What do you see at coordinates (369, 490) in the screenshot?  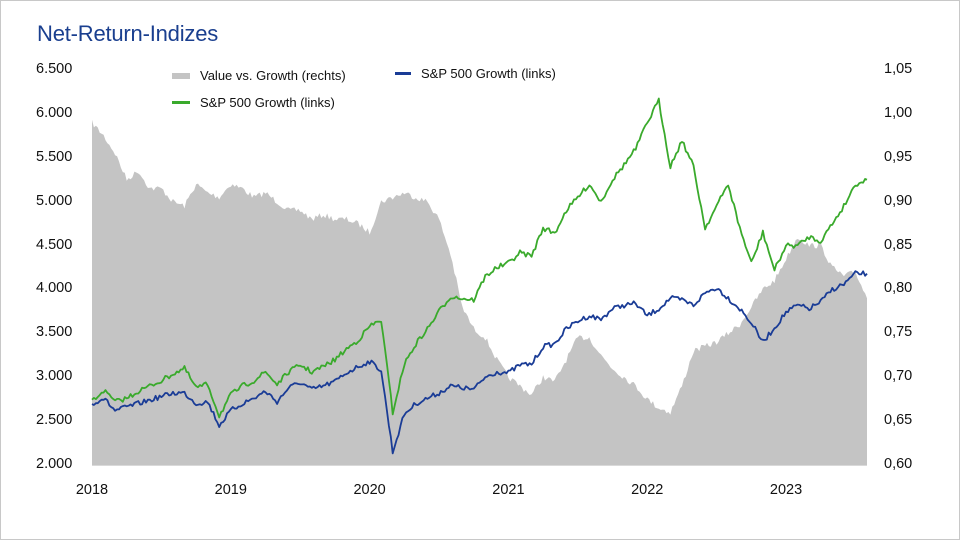 I see `x-tick-label: 2020` at bounding box center [369, 490].